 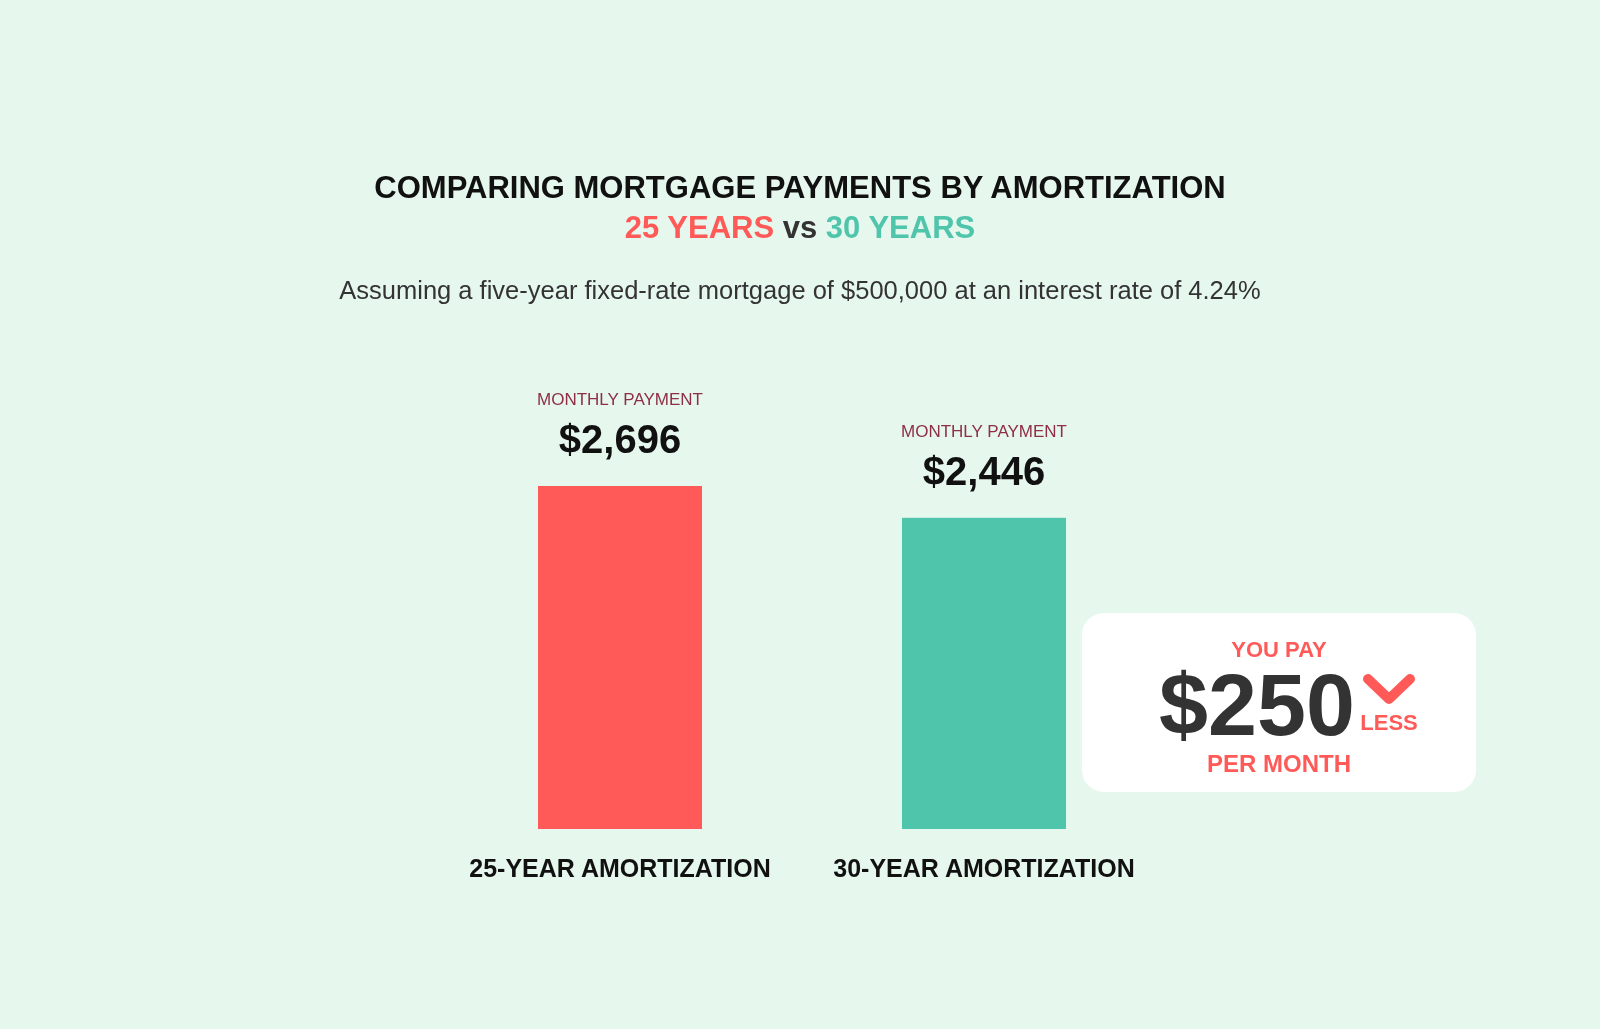 I want to click on x-tick-label: 30-YEAR AMORTIZATION, so click(x=984, y=868).